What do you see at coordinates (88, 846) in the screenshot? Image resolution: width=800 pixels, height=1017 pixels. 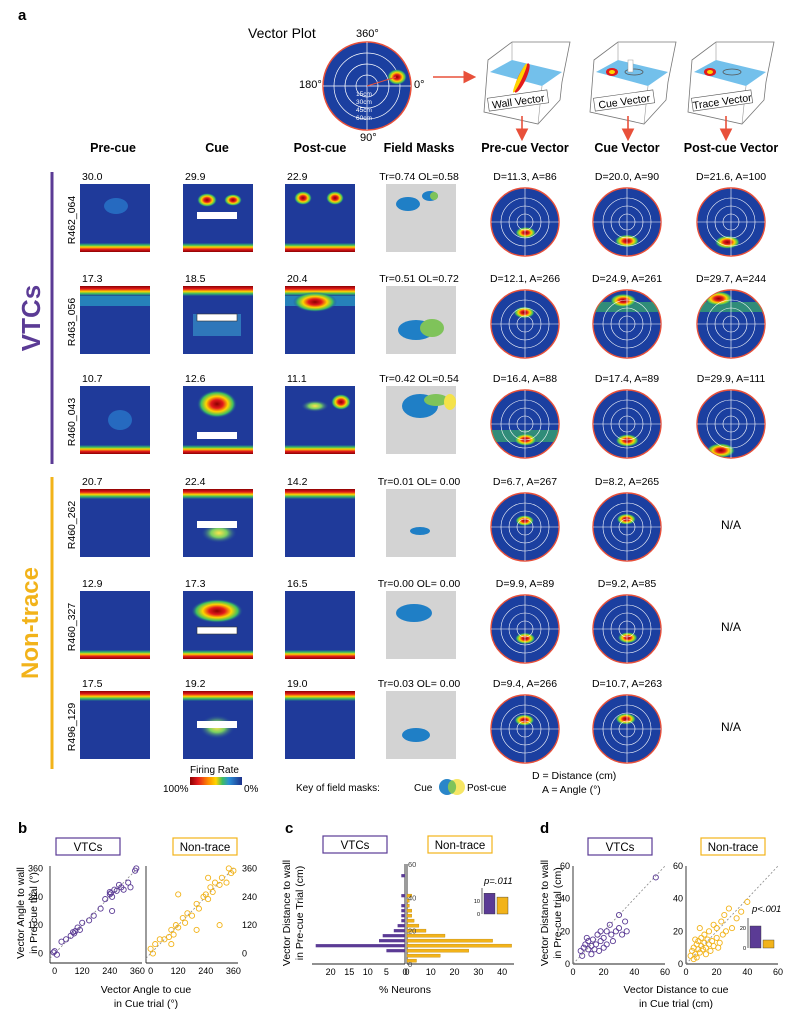 I see `panel-b-title-left-box` at bounding box center [88, 846].